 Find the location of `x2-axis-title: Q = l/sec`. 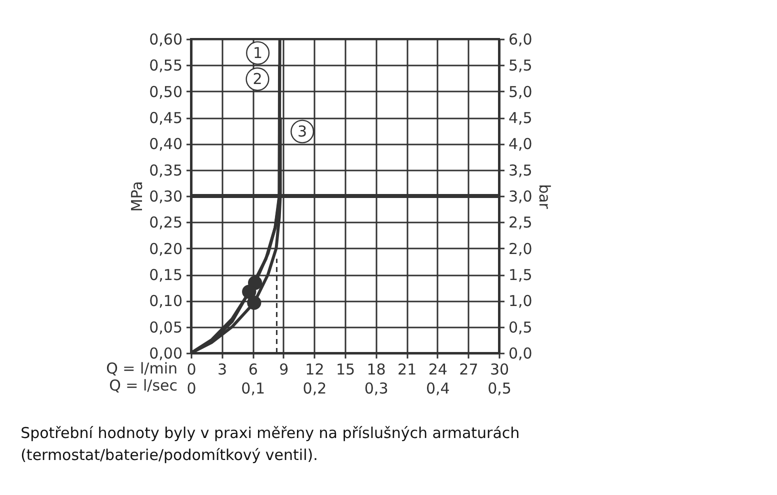

x2-axis-title: Q = l/sec is located at coordinates (143, 385).